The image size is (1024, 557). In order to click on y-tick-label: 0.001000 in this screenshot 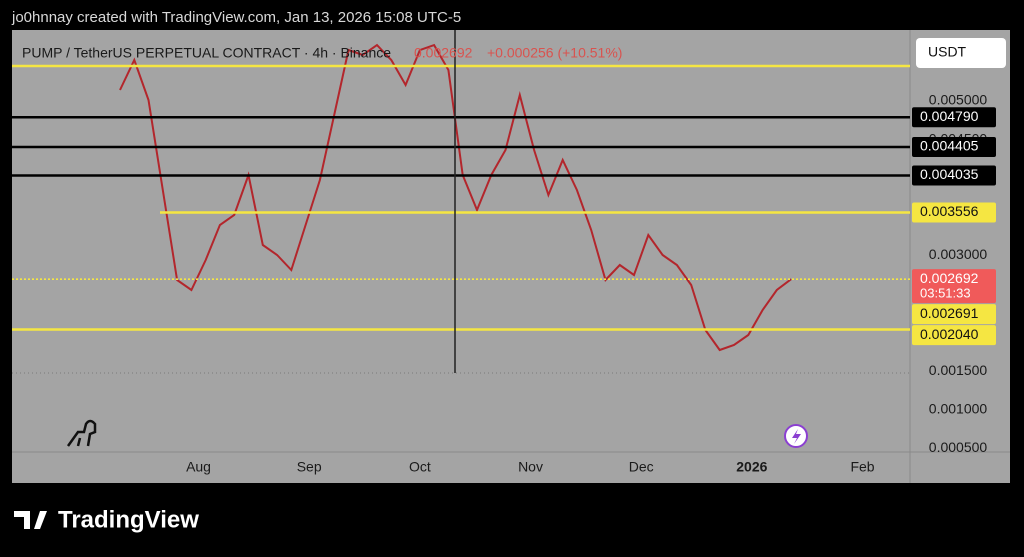, I will do `click(958, 408)`.